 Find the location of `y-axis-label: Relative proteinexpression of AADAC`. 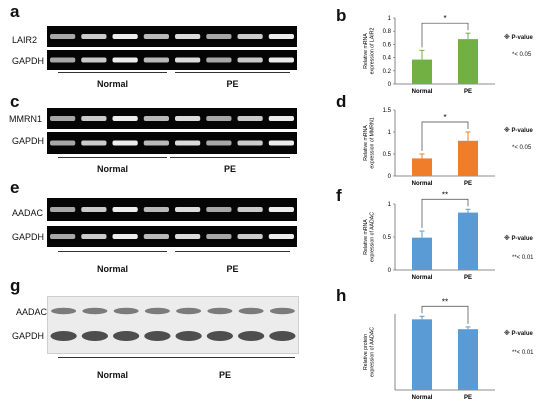

y-axis-label: Relative proteinexpression of AADAC is located at coordinates (369, 352).